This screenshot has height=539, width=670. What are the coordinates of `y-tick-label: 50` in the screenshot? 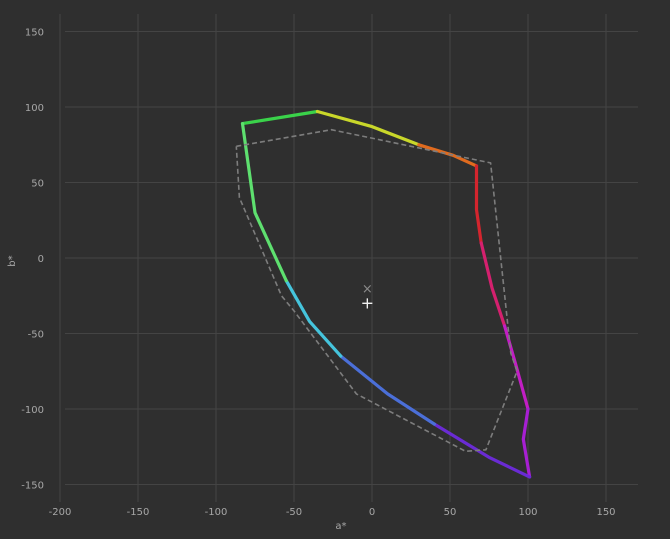 It's located at (37, 184).